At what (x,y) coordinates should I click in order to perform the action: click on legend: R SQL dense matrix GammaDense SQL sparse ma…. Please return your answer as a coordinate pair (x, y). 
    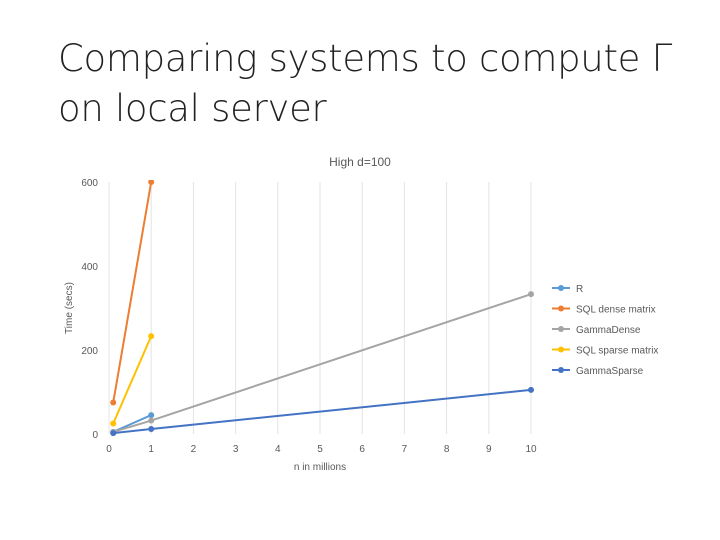
    Looking at the image, I should click on (605, 330).